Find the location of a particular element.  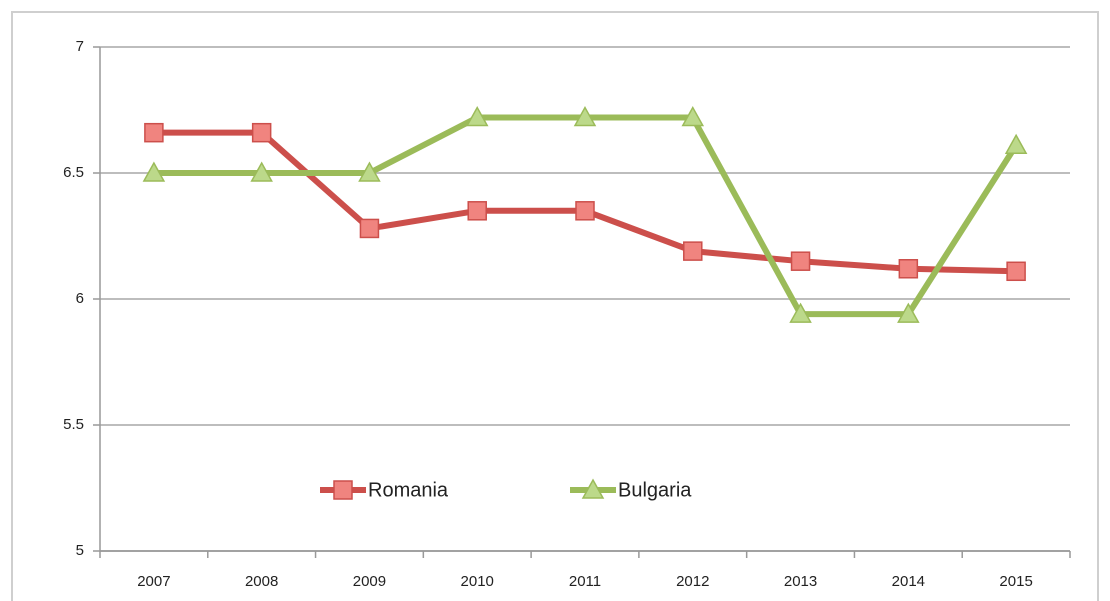

x-tick-label: 2012 is located at coordinates (692, 581).